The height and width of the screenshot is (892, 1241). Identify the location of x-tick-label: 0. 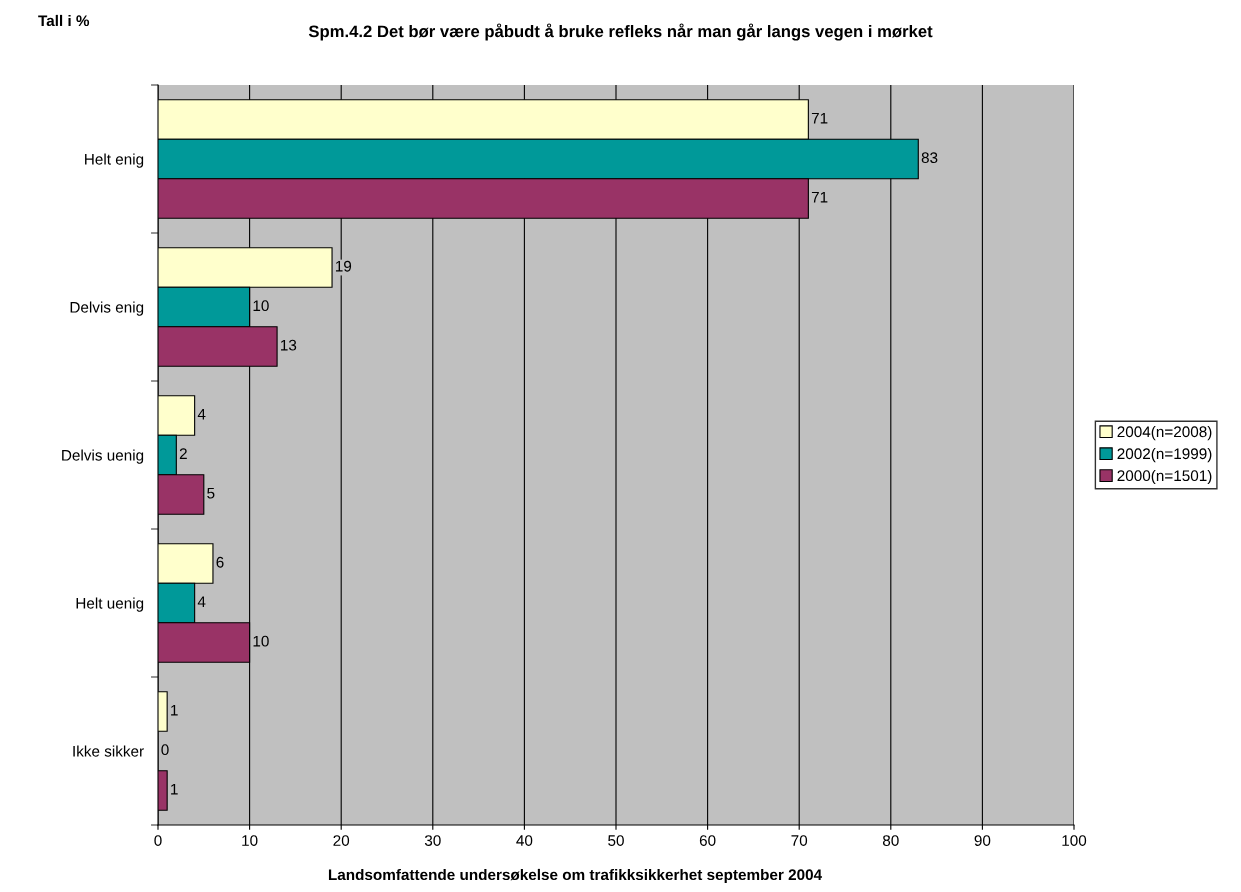
(158, 840).